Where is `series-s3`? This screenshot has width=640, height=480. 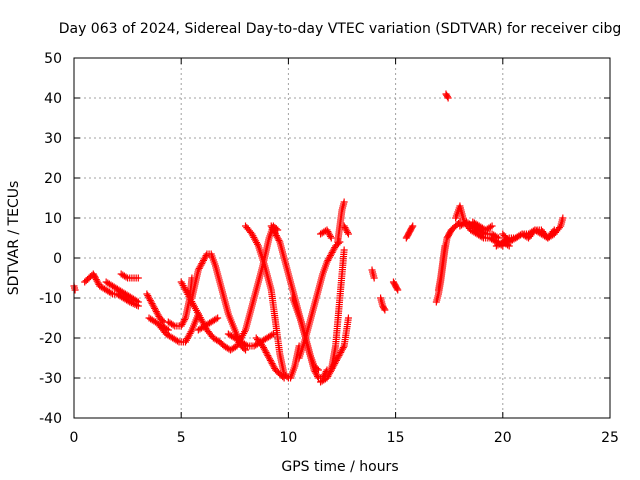
series-s3 is located at coordinates (122, 292).